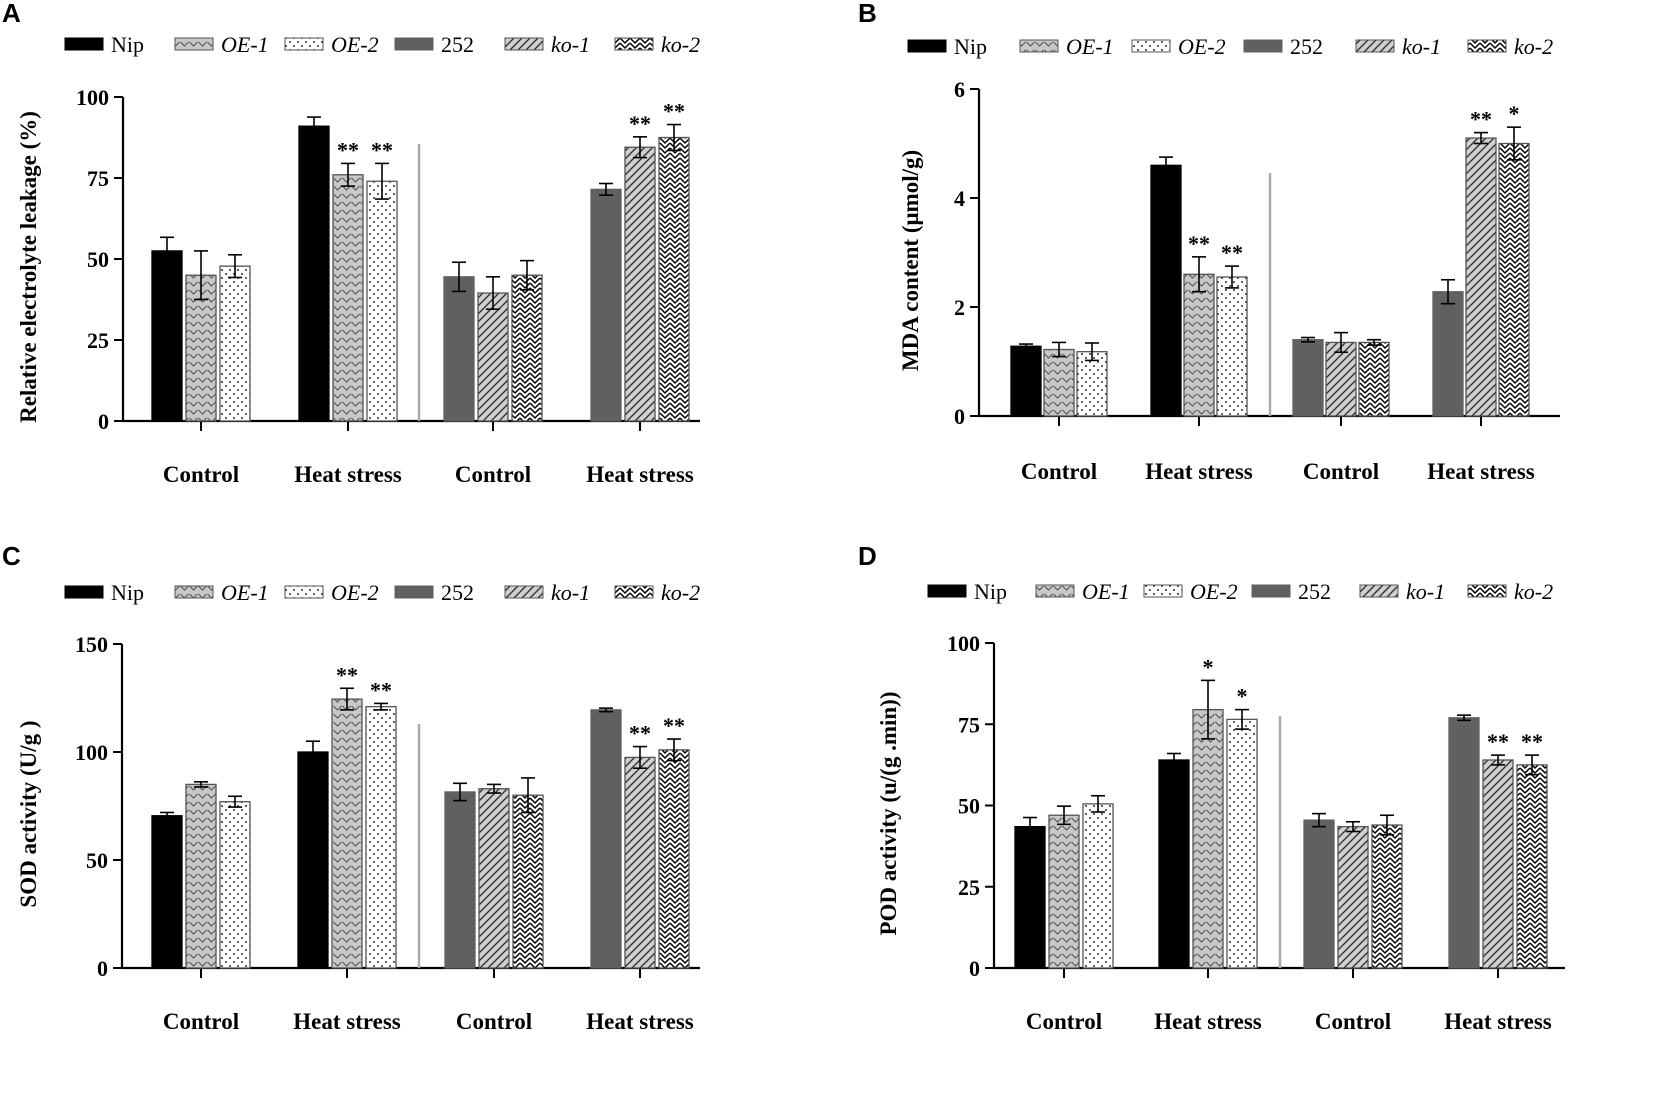 The height and width of the screenshot is (1098, 1669). What do you see at coordinates (91, 644) in the screenshot?
I see `y-tick-label: 150` at bounding box center [91, 644].